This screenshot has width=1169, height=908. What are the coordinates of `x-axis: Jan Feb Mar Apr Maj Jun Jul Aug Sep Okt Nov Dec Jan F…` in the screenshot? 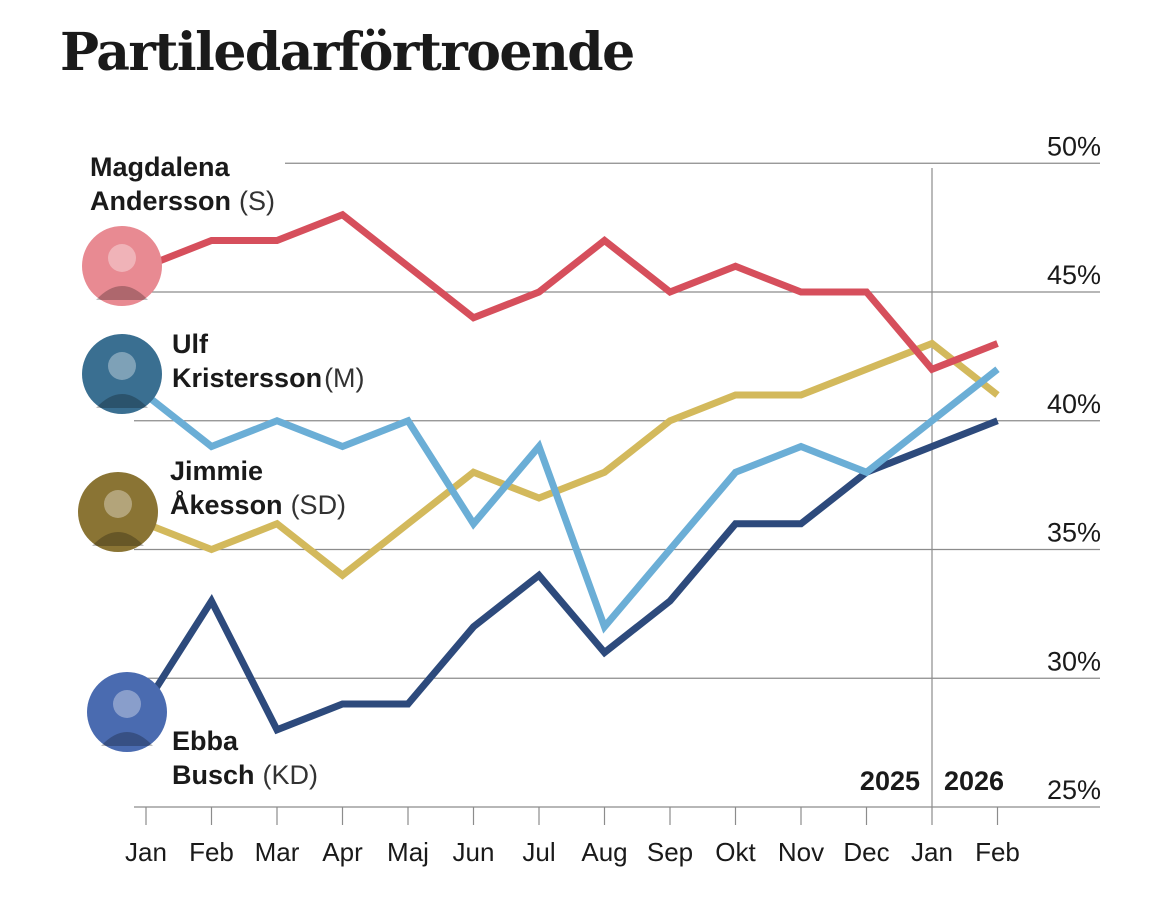 It's located at (612, 836).